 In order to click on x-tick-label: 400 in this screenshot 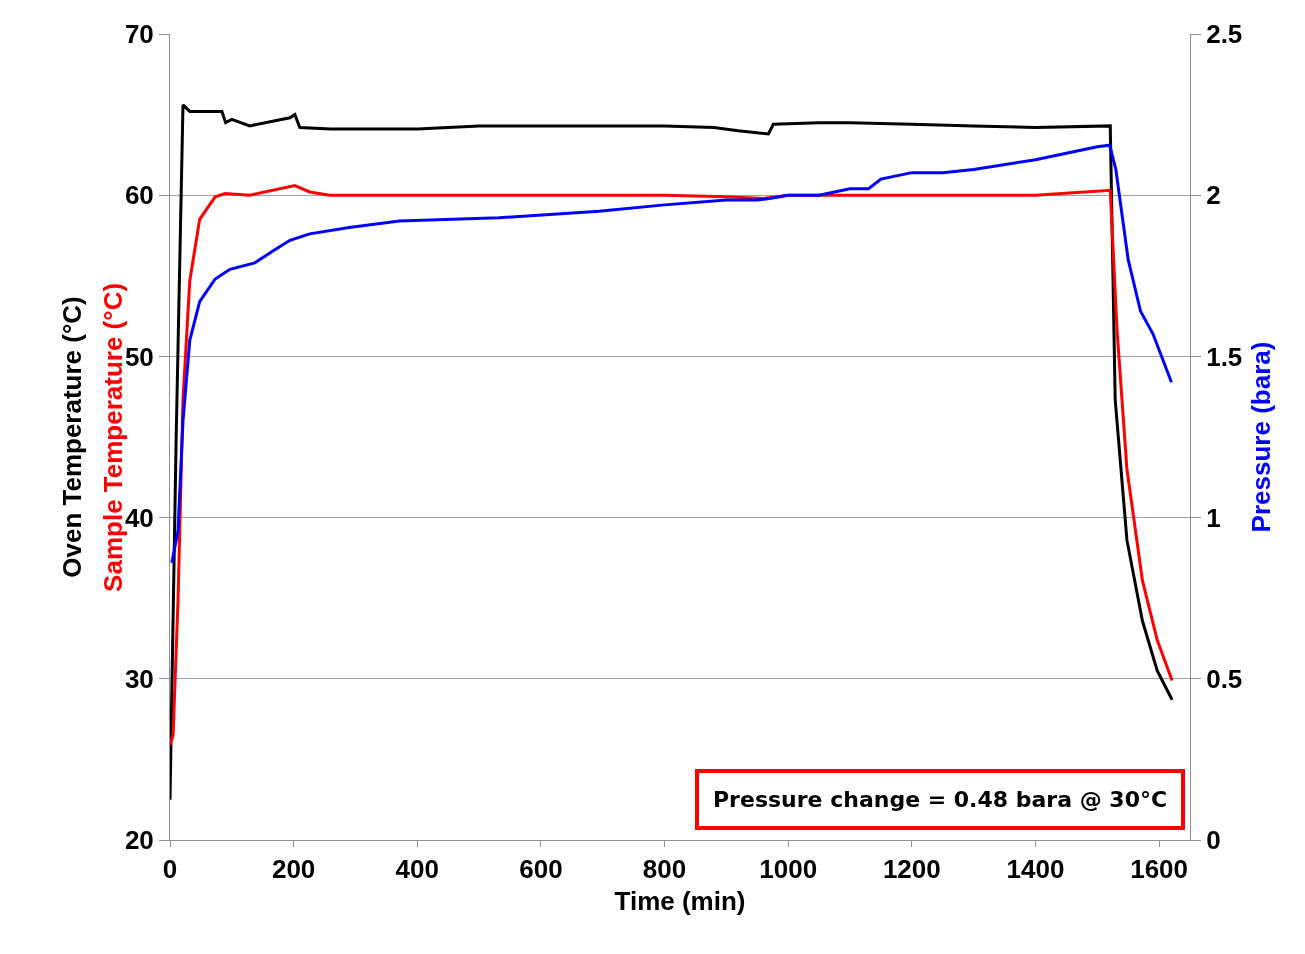, I will do `click(417, 869)`.